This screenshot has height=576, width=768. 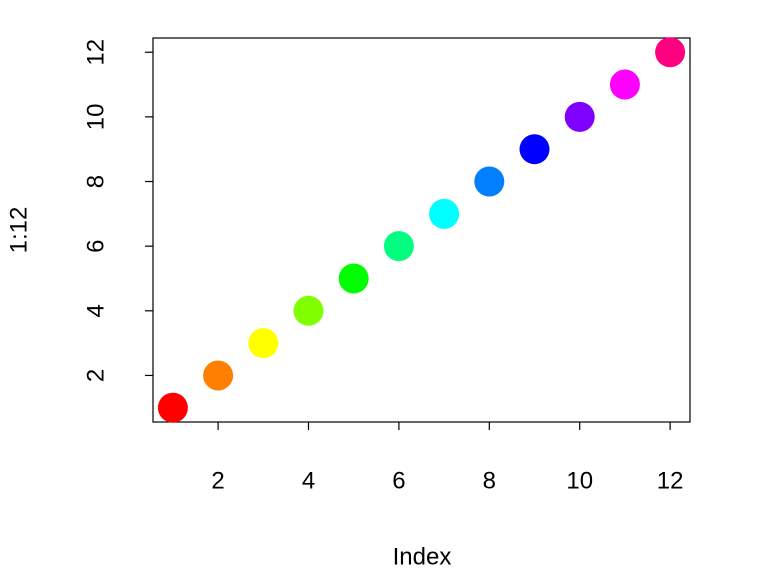 I want to click on x-tick-label: 4, so click(x=308, y=480).